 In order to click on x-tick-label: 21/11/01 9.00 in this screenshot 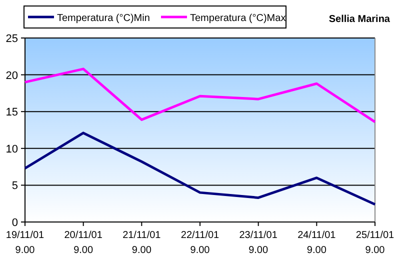, I will do `click(142, 243)`.